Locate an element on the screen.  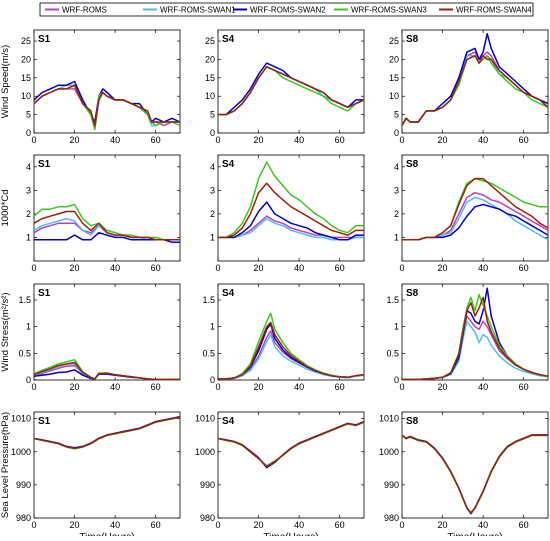
panel-label: S4 is located at coordinates (228, 164).